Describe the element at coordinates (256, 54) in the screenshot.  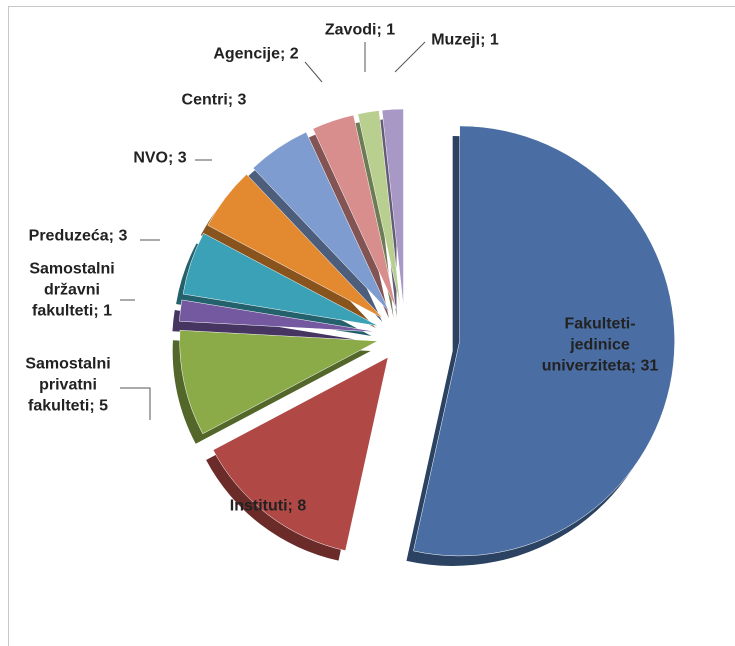
I see `data-label: Agencije; 2` at that location.